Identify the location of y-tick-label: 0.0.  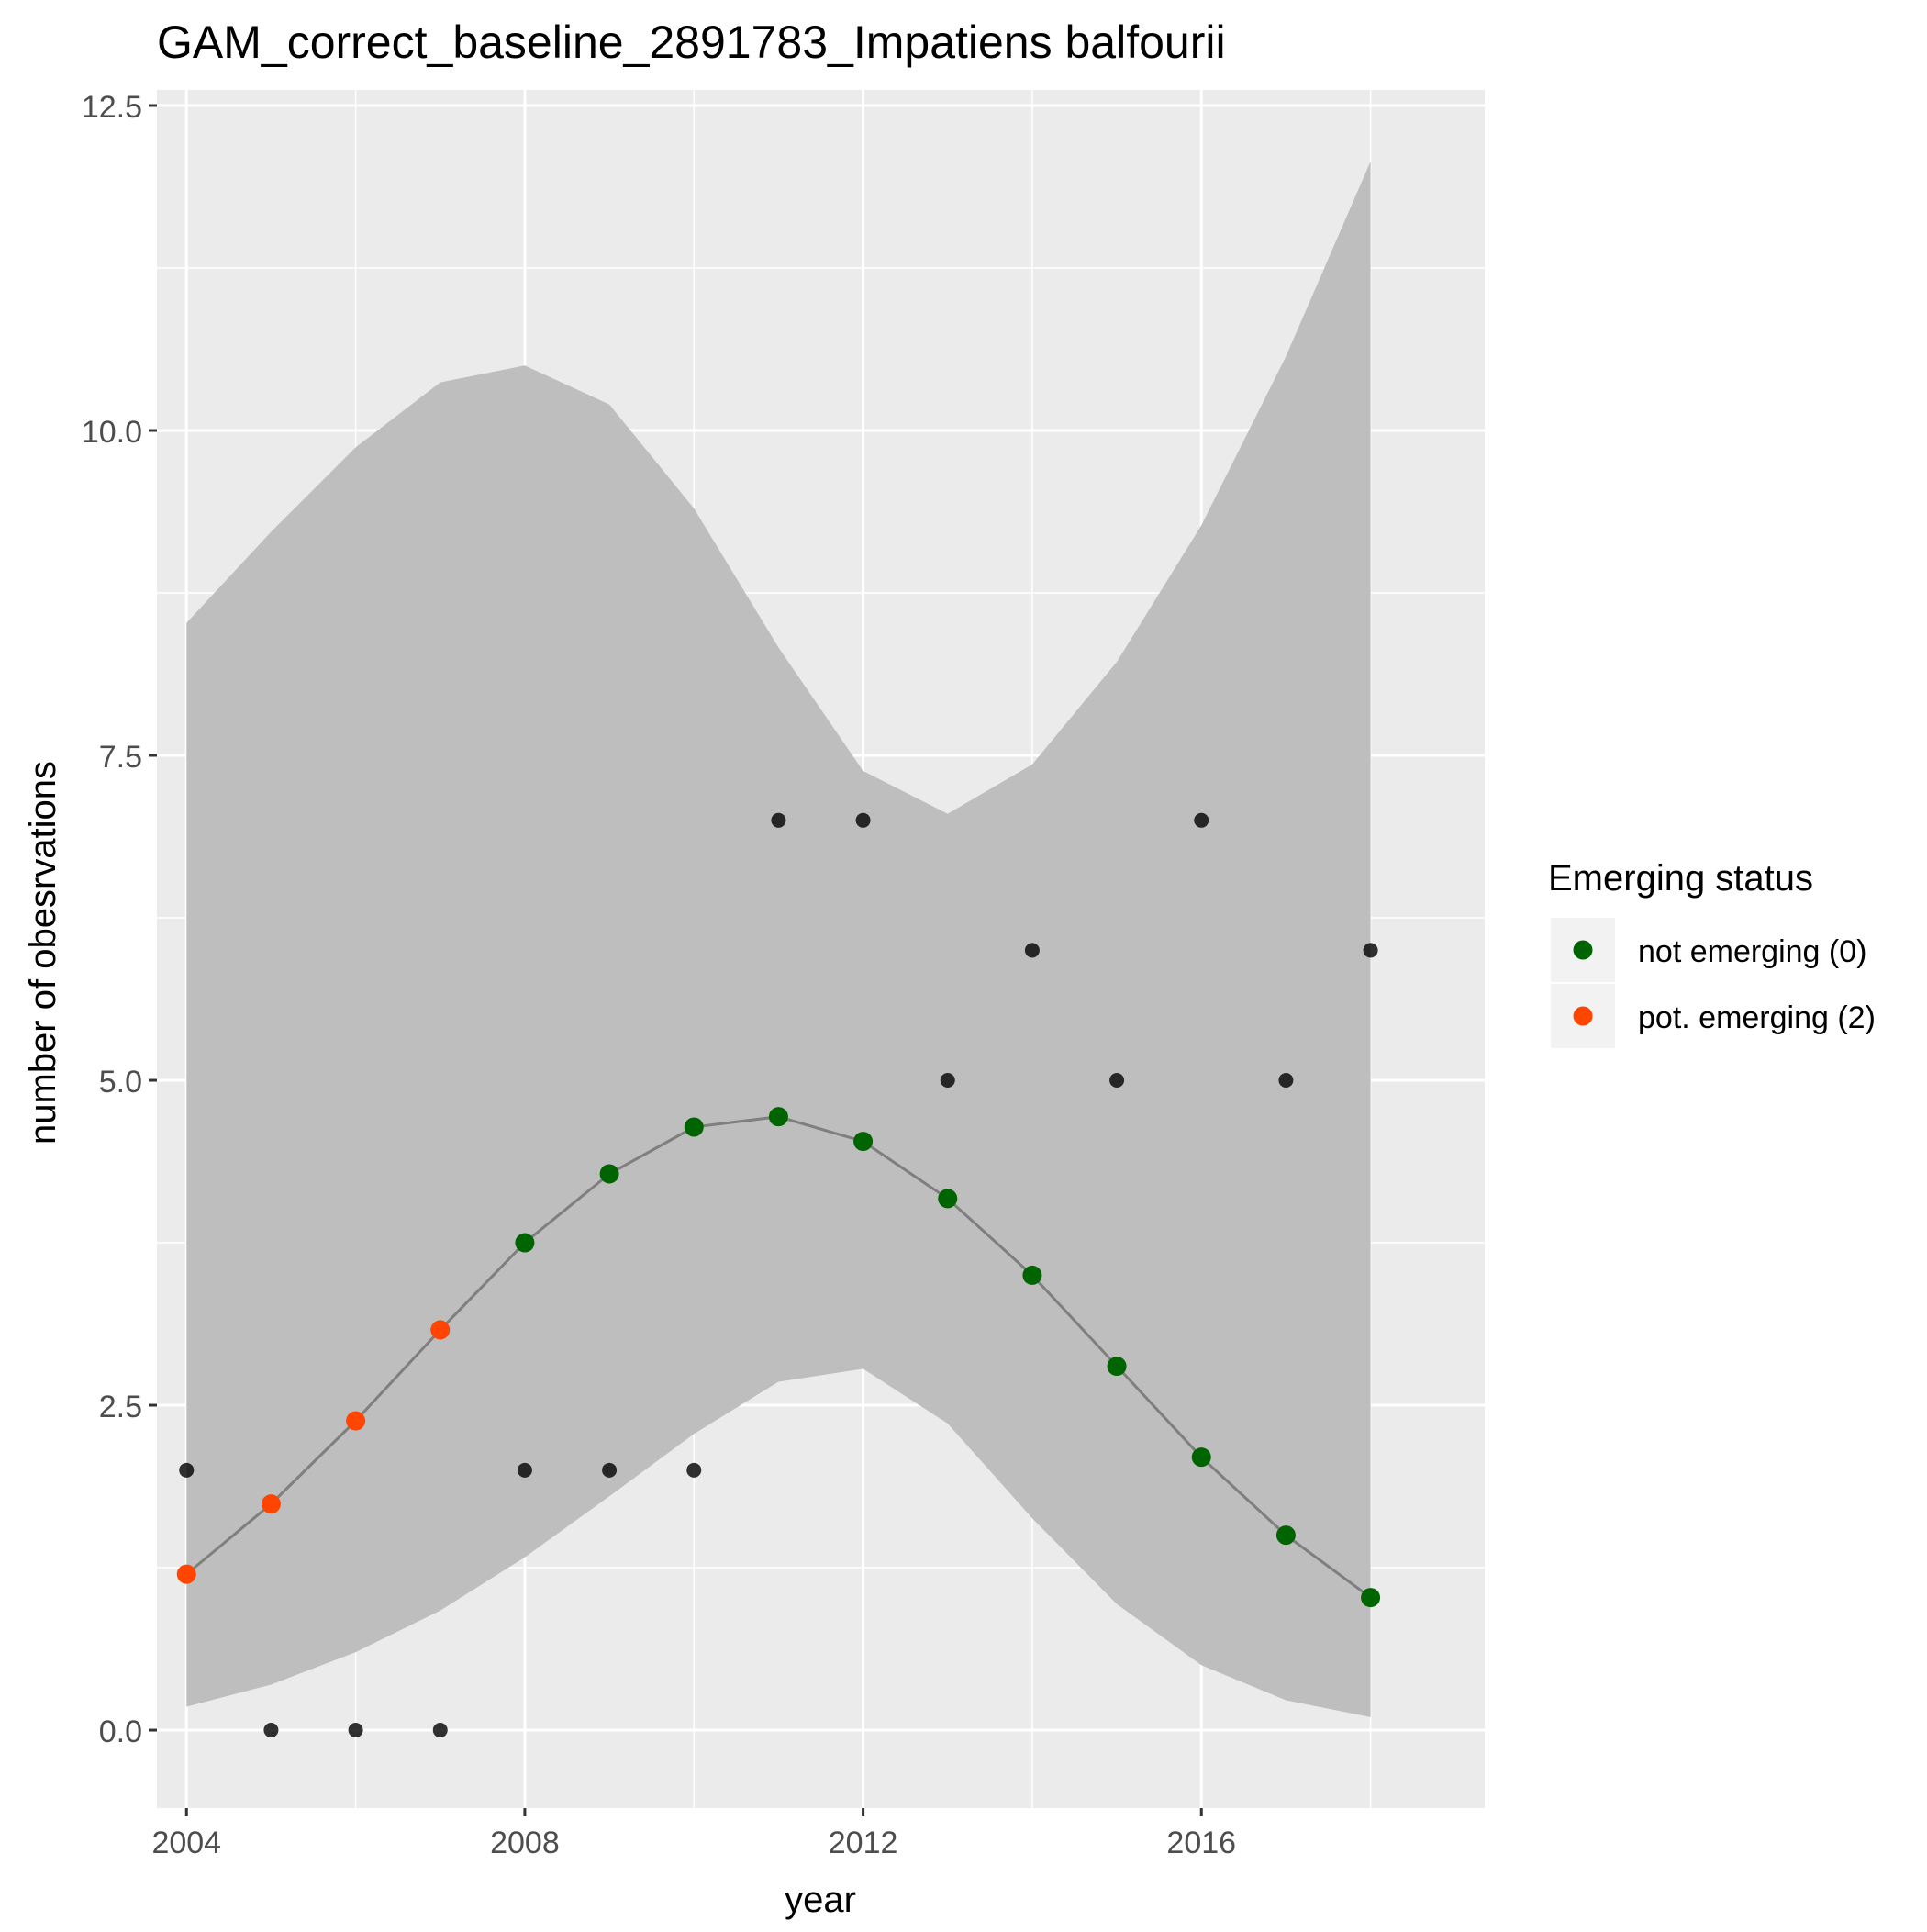
(121, 1731).